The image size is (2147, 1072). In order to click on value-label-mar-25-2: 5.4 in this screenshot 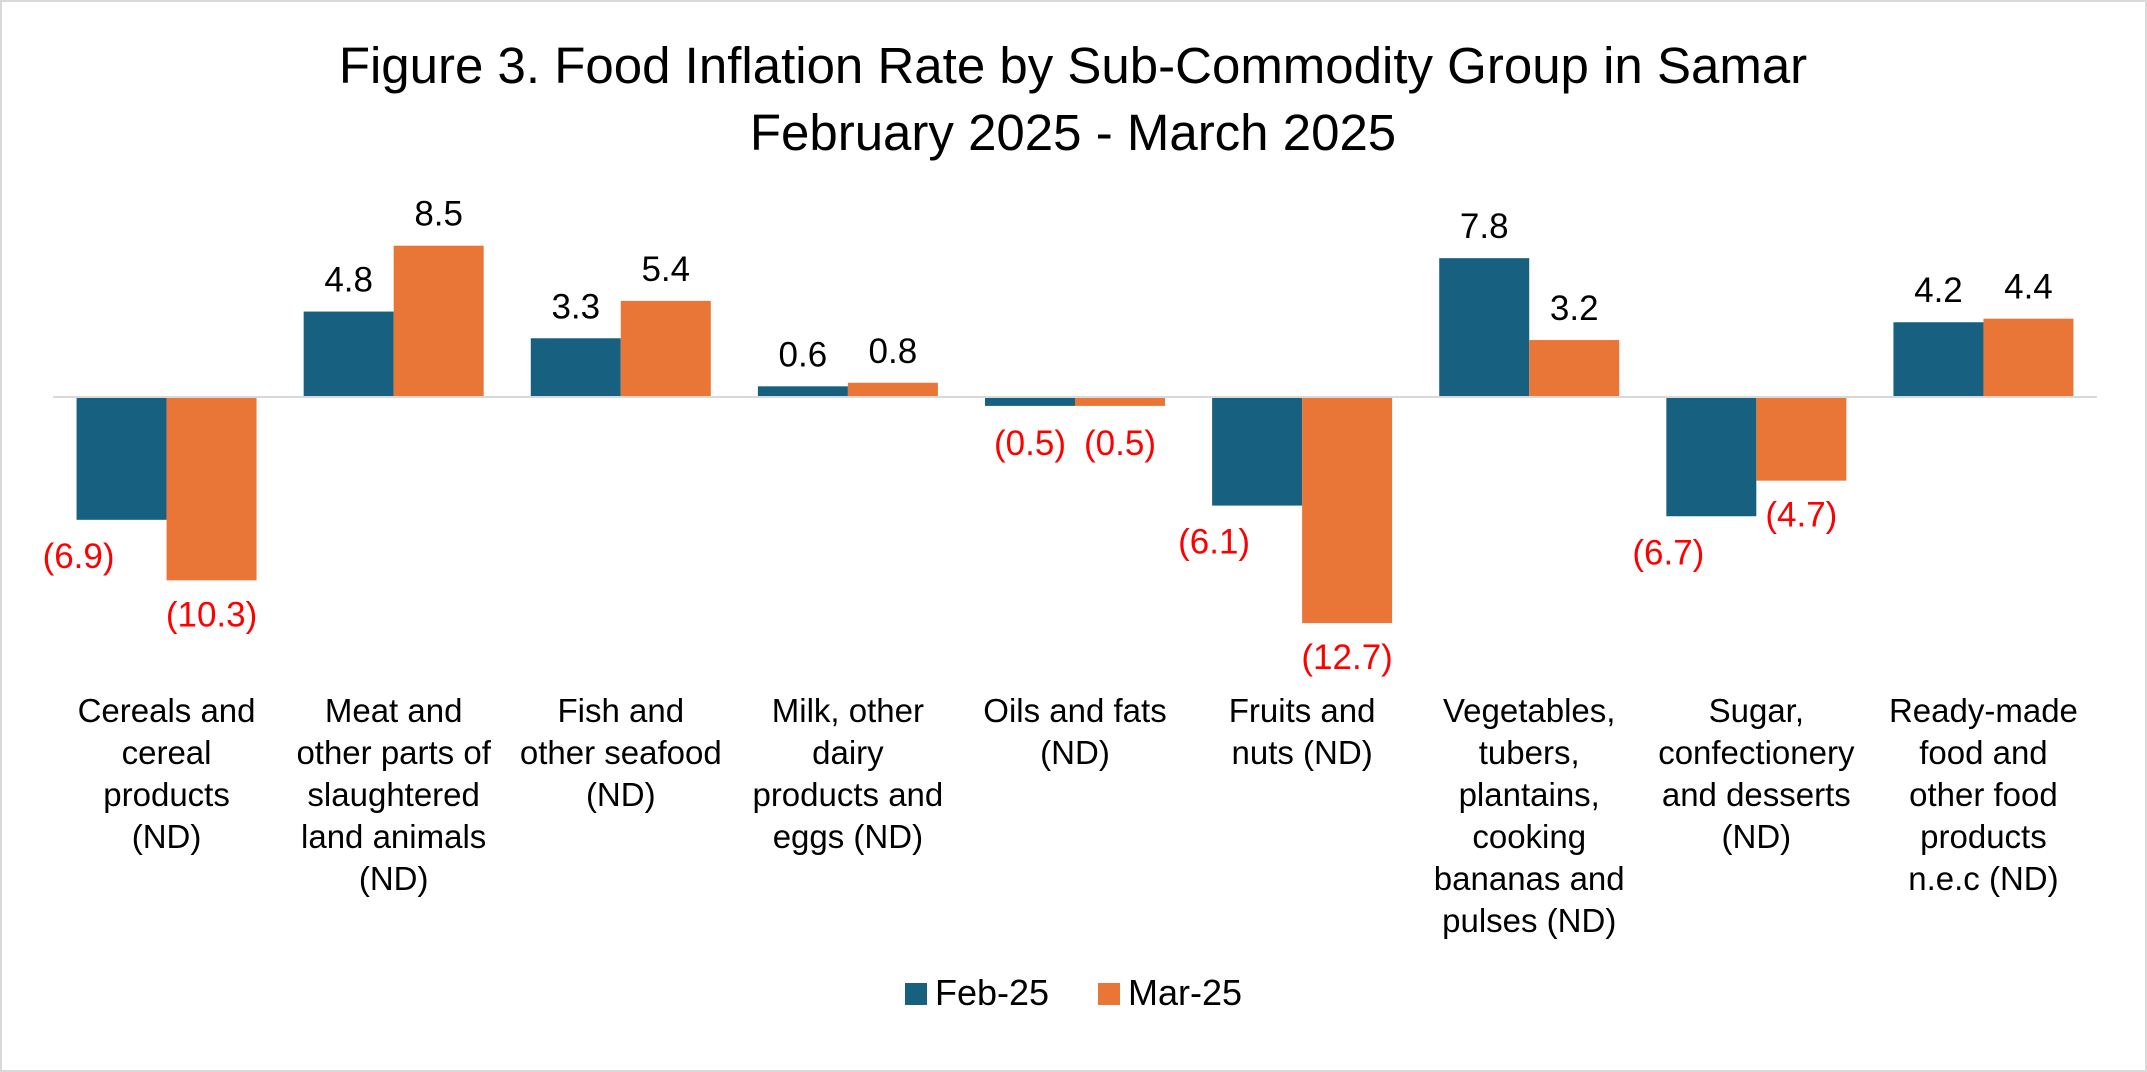, I will do `click(665, 269)`.